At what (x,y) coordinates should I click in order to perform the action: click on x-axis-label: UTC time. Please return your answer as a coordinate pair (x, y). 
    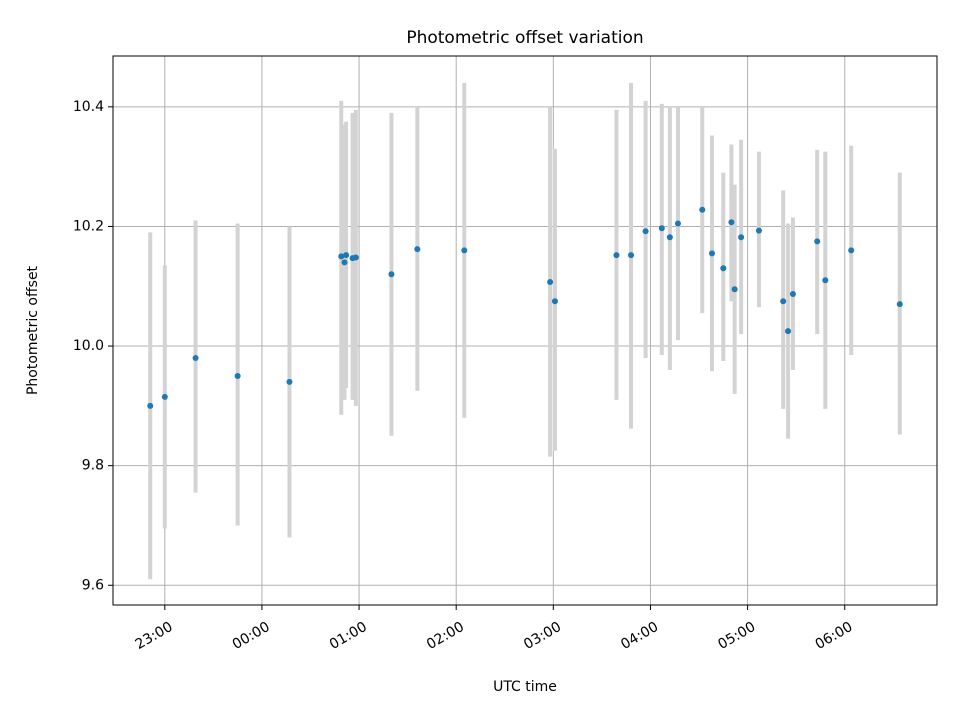
    Looking at the image, I should click on (525, 687).